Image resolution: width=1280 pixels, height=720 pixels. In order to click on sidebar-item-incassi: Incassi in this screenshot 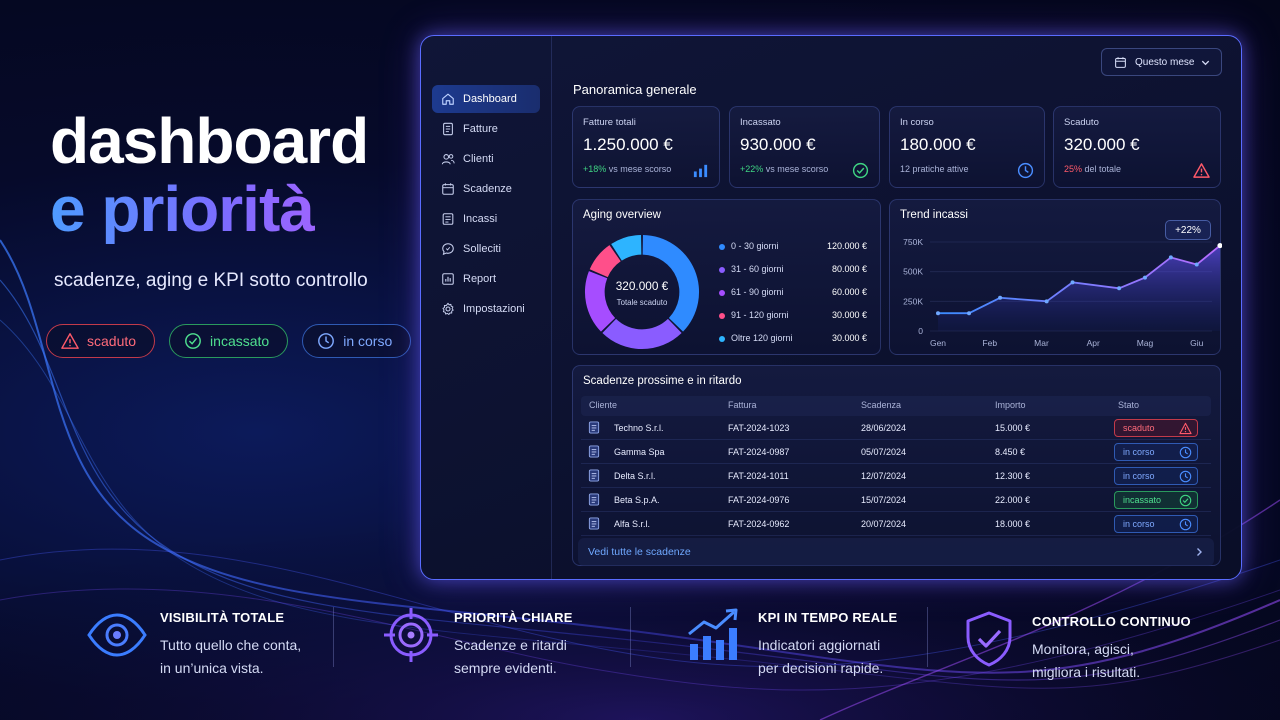, I will do `click(486, 219)`.